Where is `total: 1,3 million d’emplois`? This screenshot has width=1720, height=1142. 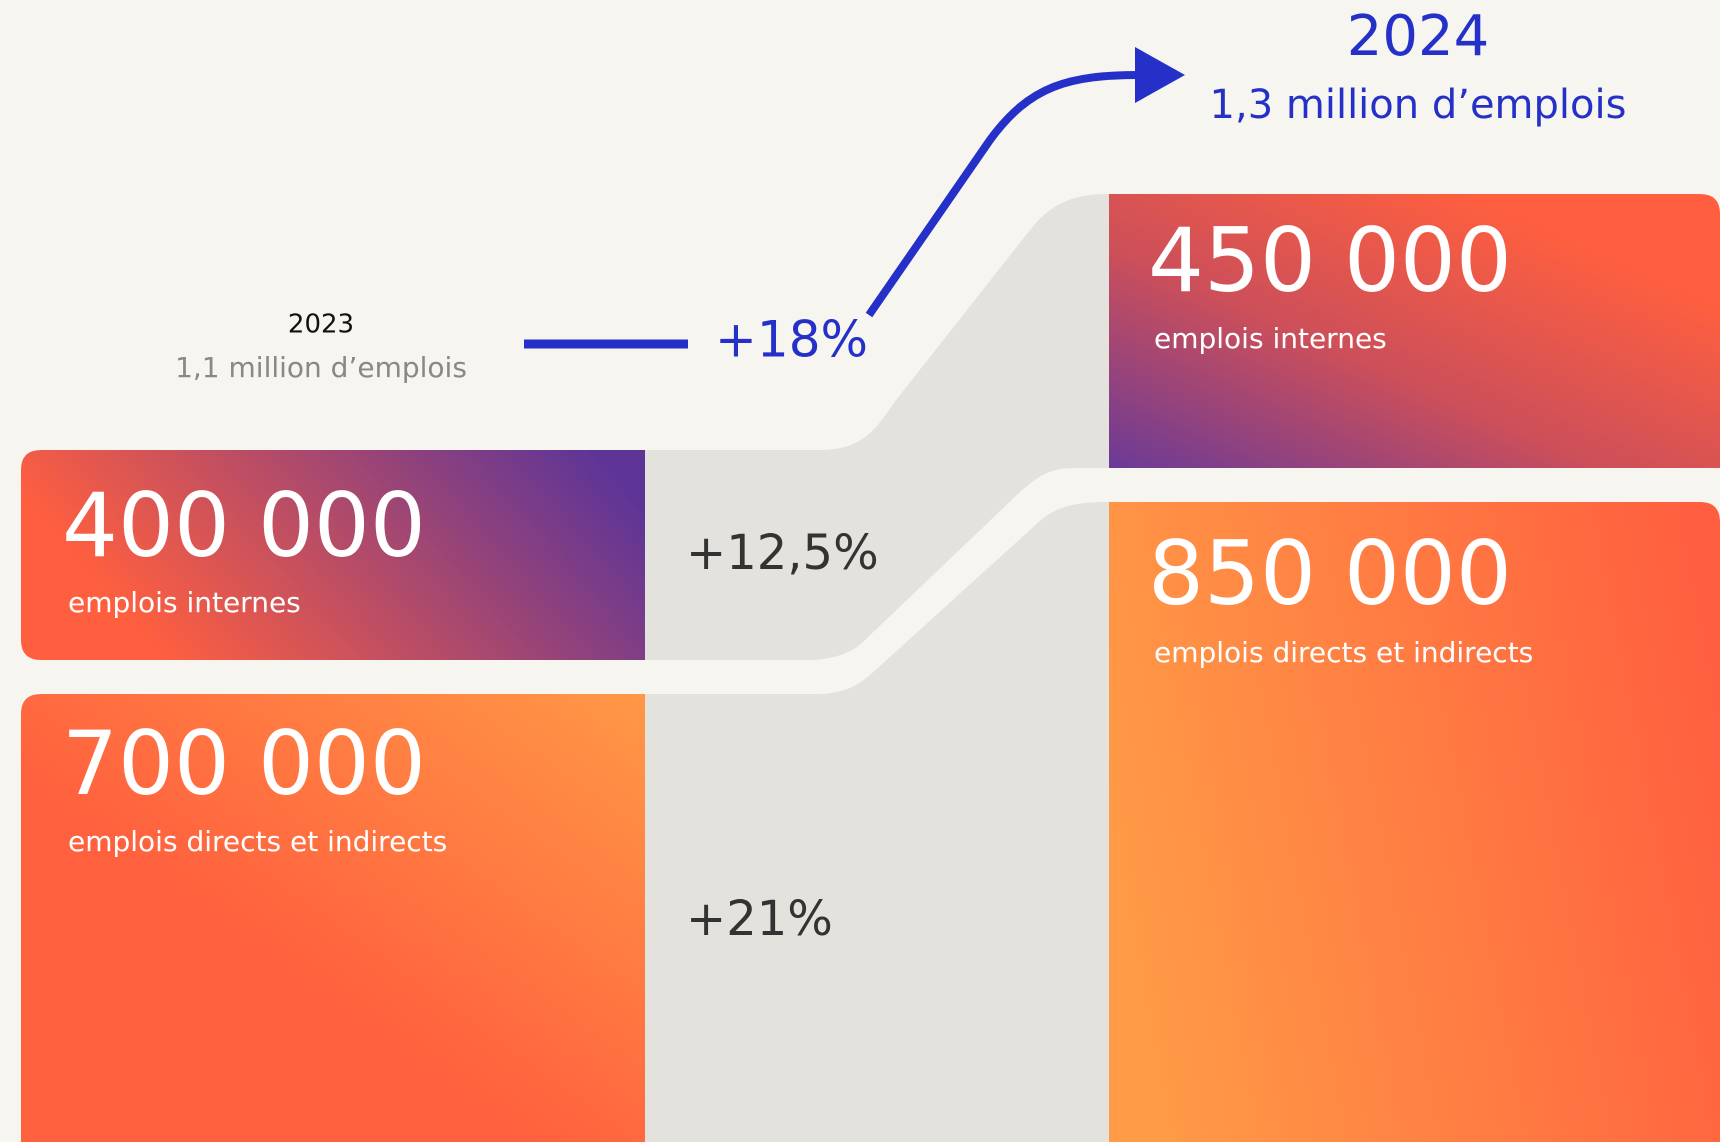 total: 1,3 million d’emplois is located at coordinates (1418, 105).